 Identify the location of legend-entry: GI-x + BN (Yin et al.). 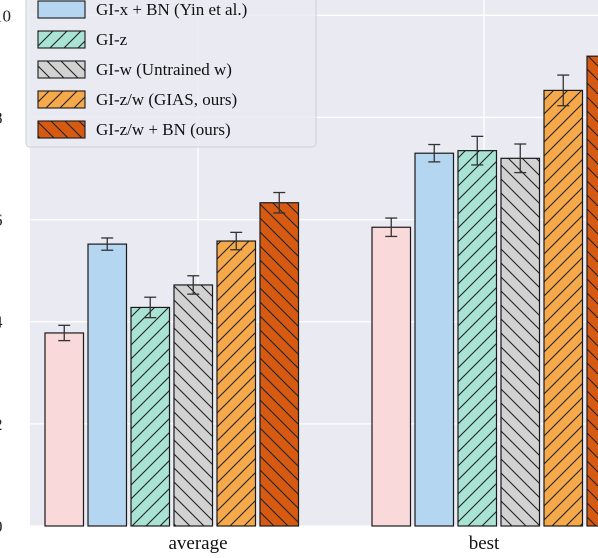
(142, 9).